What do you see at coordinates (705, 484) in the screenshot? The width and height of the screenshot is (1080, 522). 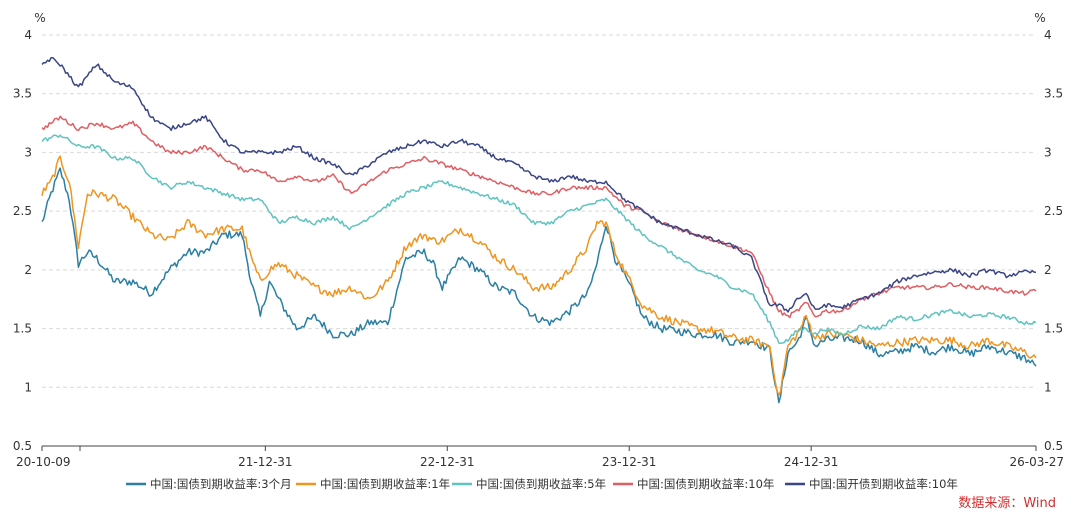 I see `legend-label: 中国:国债到期收益率:10年` at bounding box center [705, 484].